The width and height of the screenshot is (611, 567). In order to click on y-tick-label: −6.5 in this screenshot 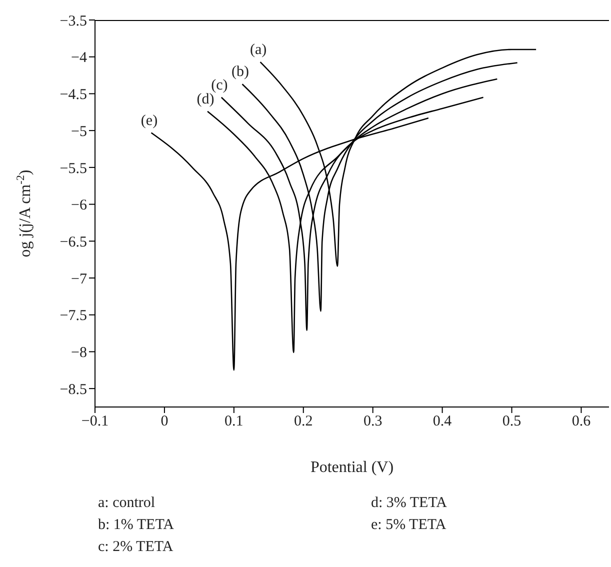, I will do `click(73, 242)`.